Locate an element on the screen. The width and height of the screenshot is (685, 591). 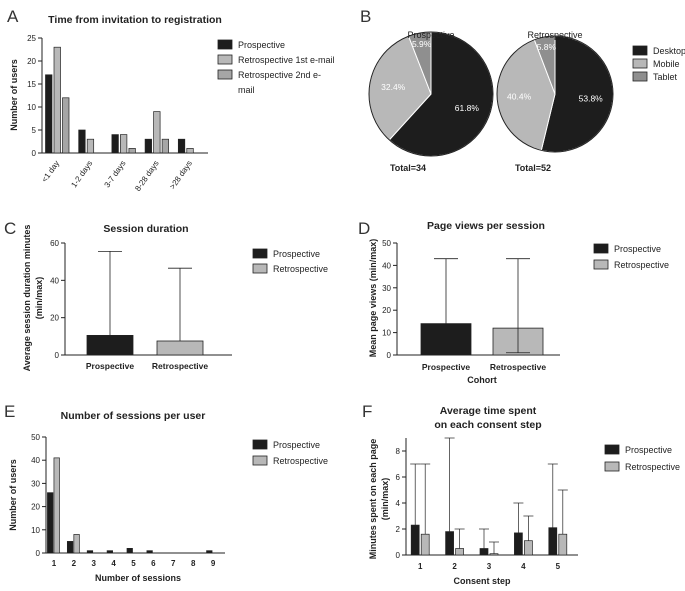
y-tick-label: 60 is located at coordinates (54, 243).